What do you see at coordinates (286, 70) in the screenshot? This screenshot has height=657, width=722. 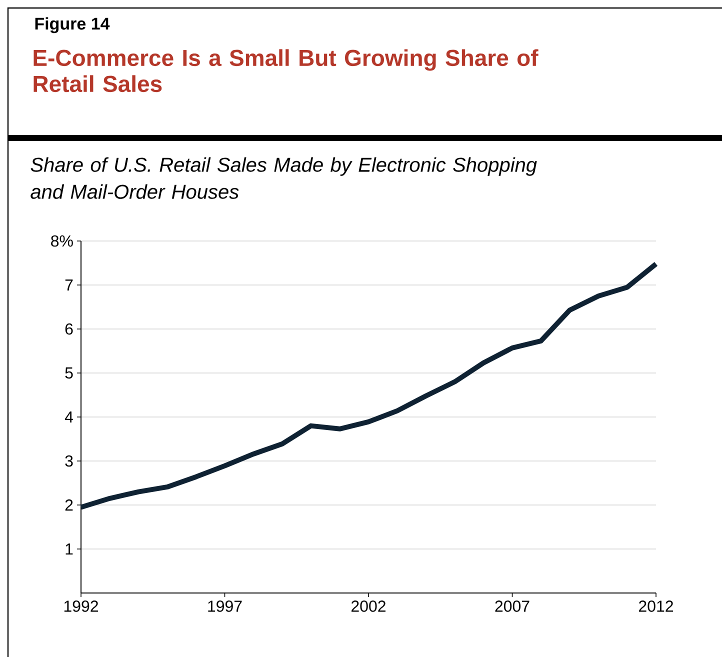 I see `chart-title: E-Commerce Is a Small But Growing Share of Retail Sales` at bounding box center [286, 70].